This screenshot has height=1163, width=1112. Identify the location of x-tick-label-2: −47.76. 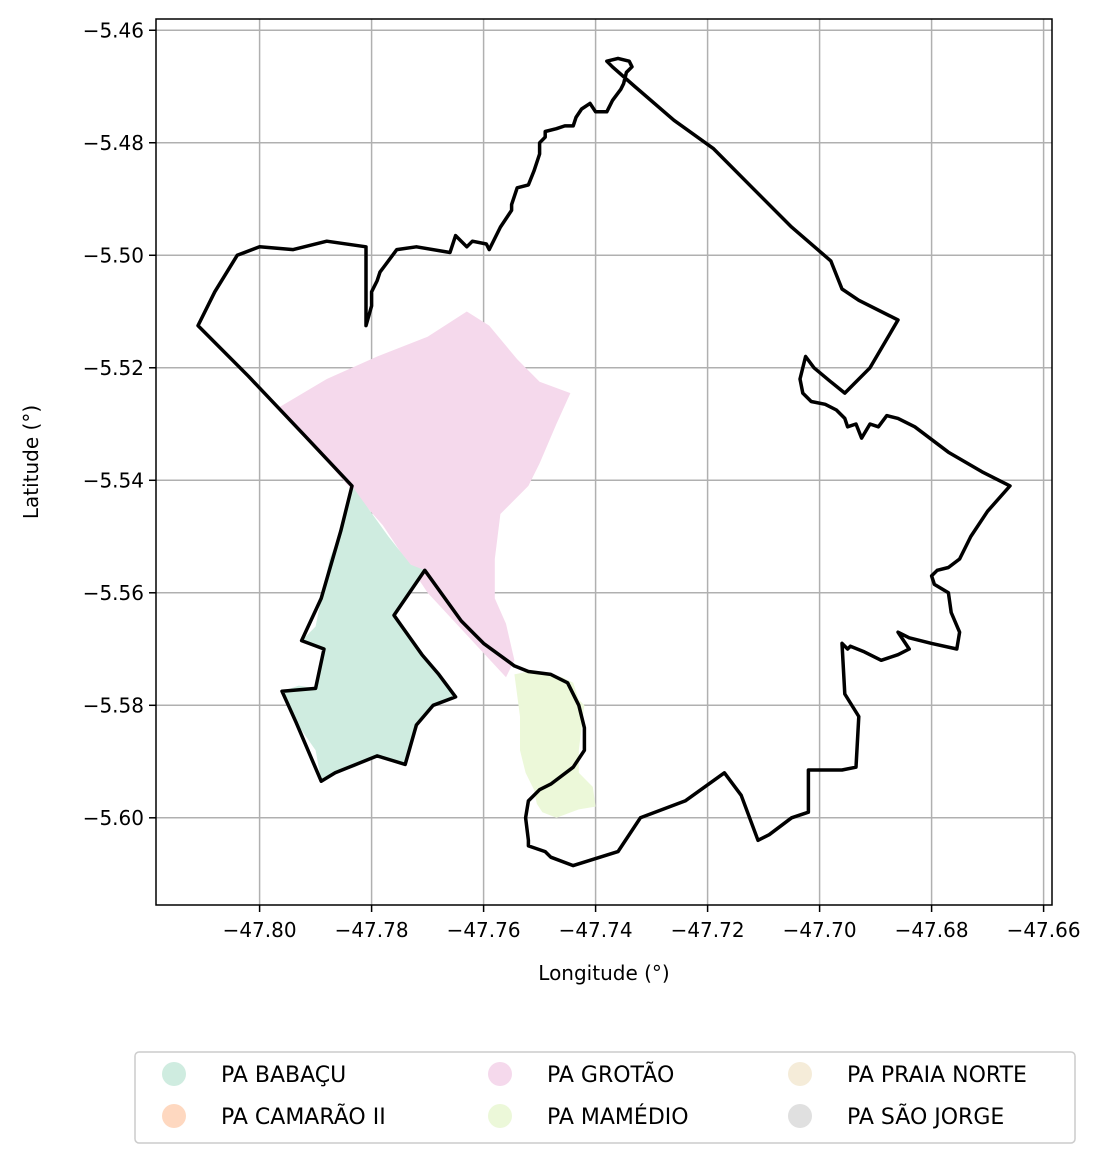
(484, 930).